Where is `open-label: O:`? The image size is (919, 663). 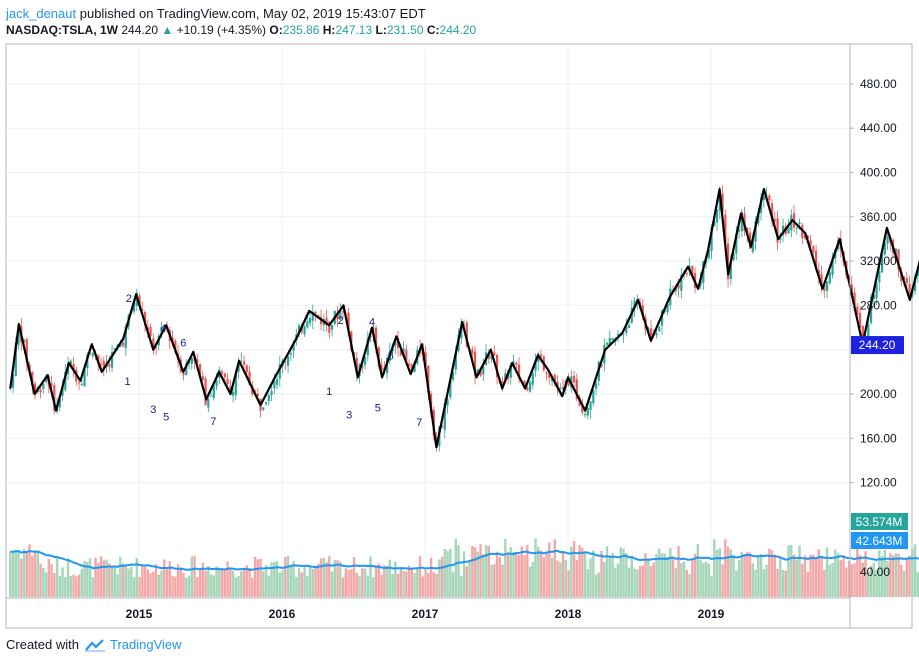 open-label: O: is located at coordinates (276, 30).